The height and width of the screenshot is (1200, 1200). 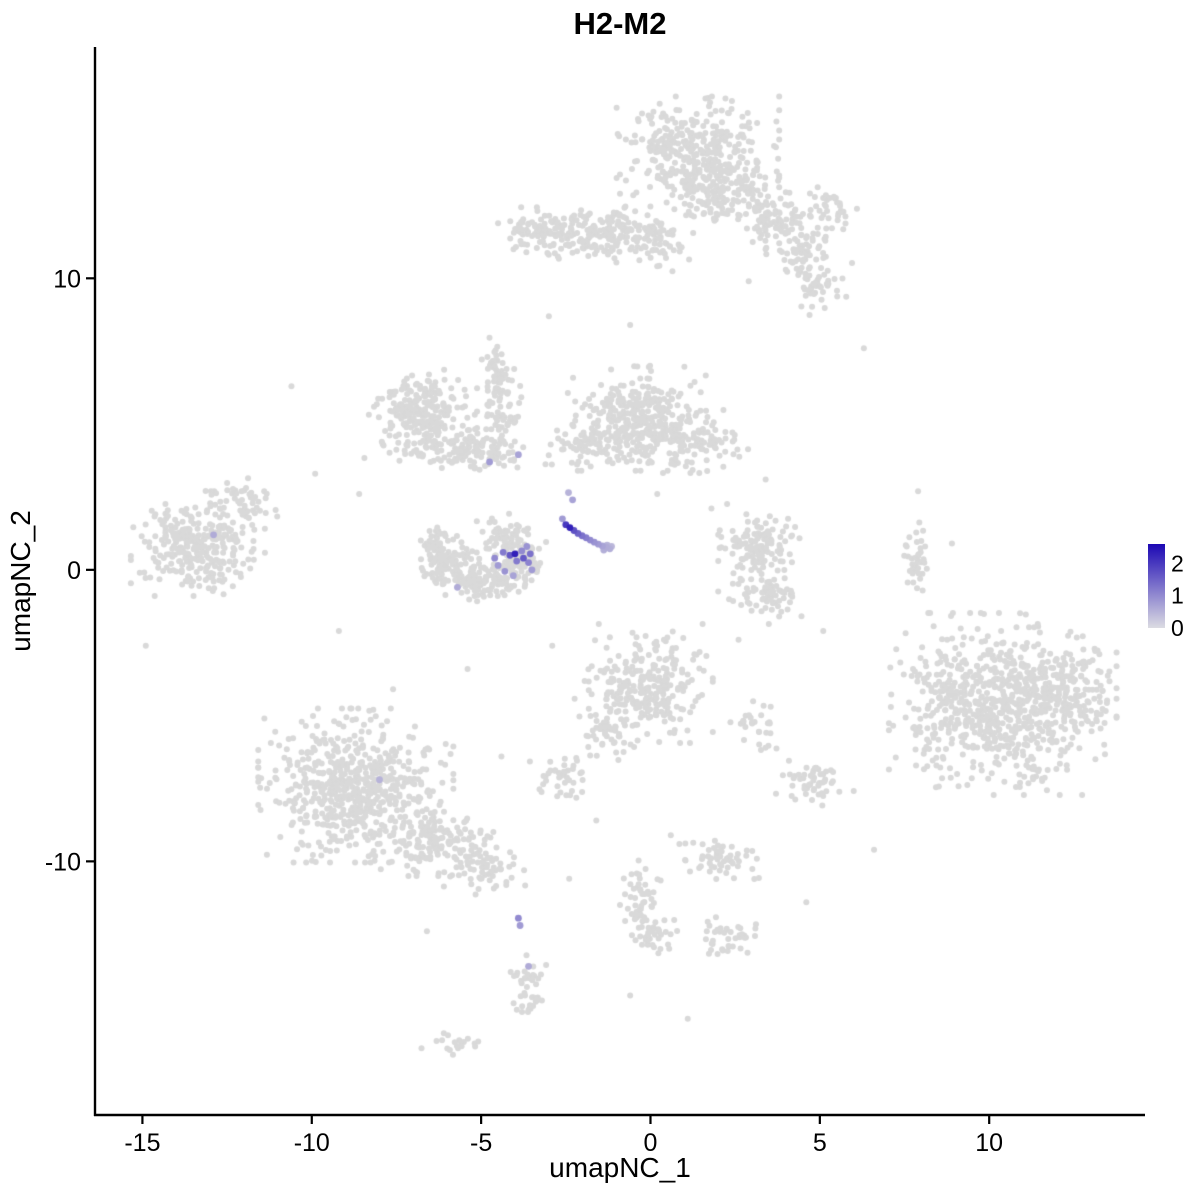 I want to click on x-axis-label: umapNC_1, so click(x=620, y=1167).